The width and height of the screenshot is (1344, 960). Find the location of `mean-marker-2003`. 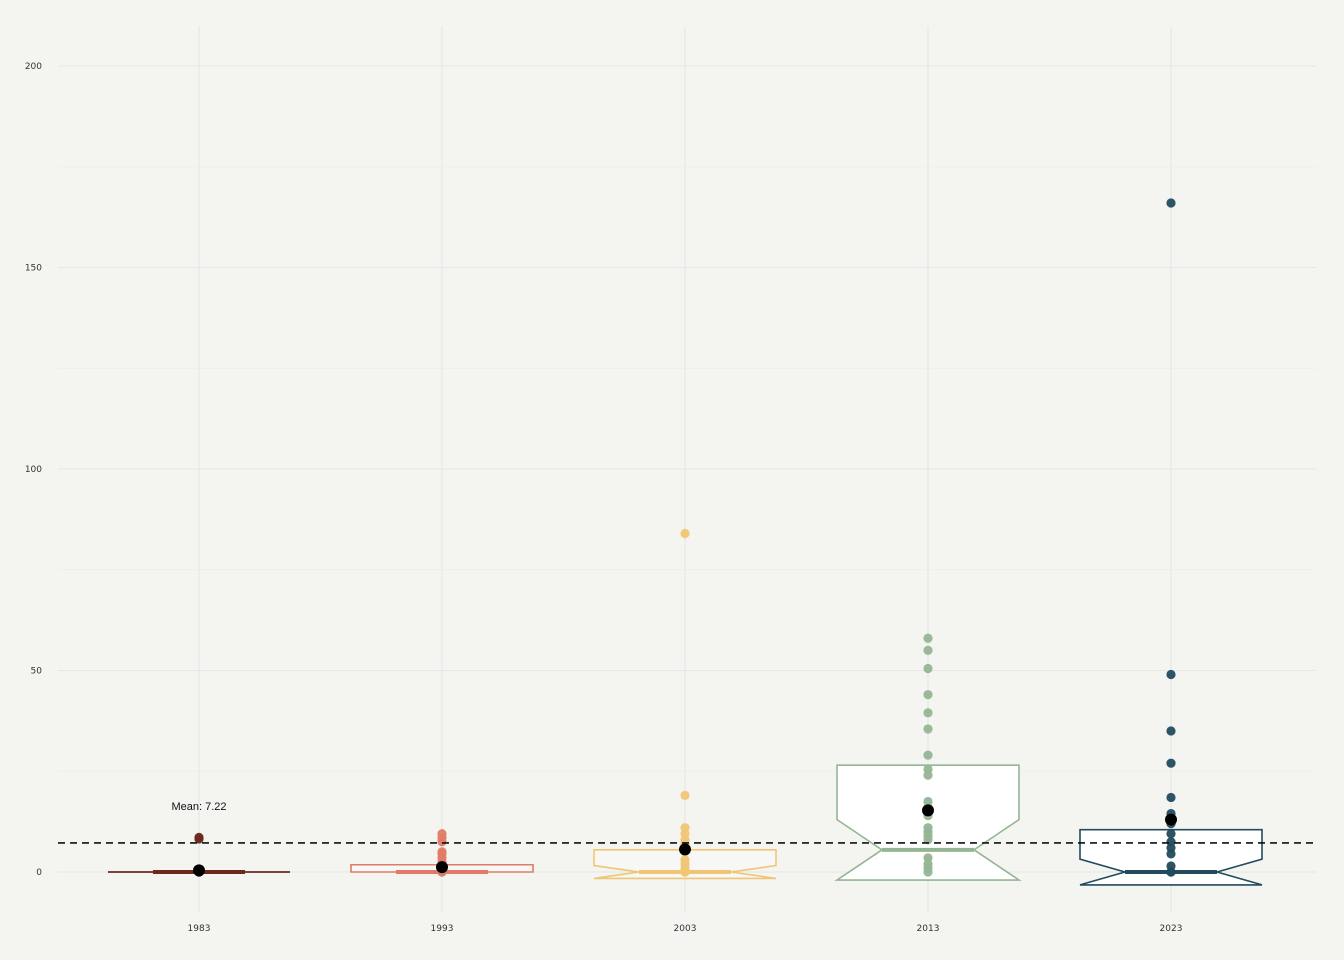

mean-marker-2003 is located at coordinates (685, 849).